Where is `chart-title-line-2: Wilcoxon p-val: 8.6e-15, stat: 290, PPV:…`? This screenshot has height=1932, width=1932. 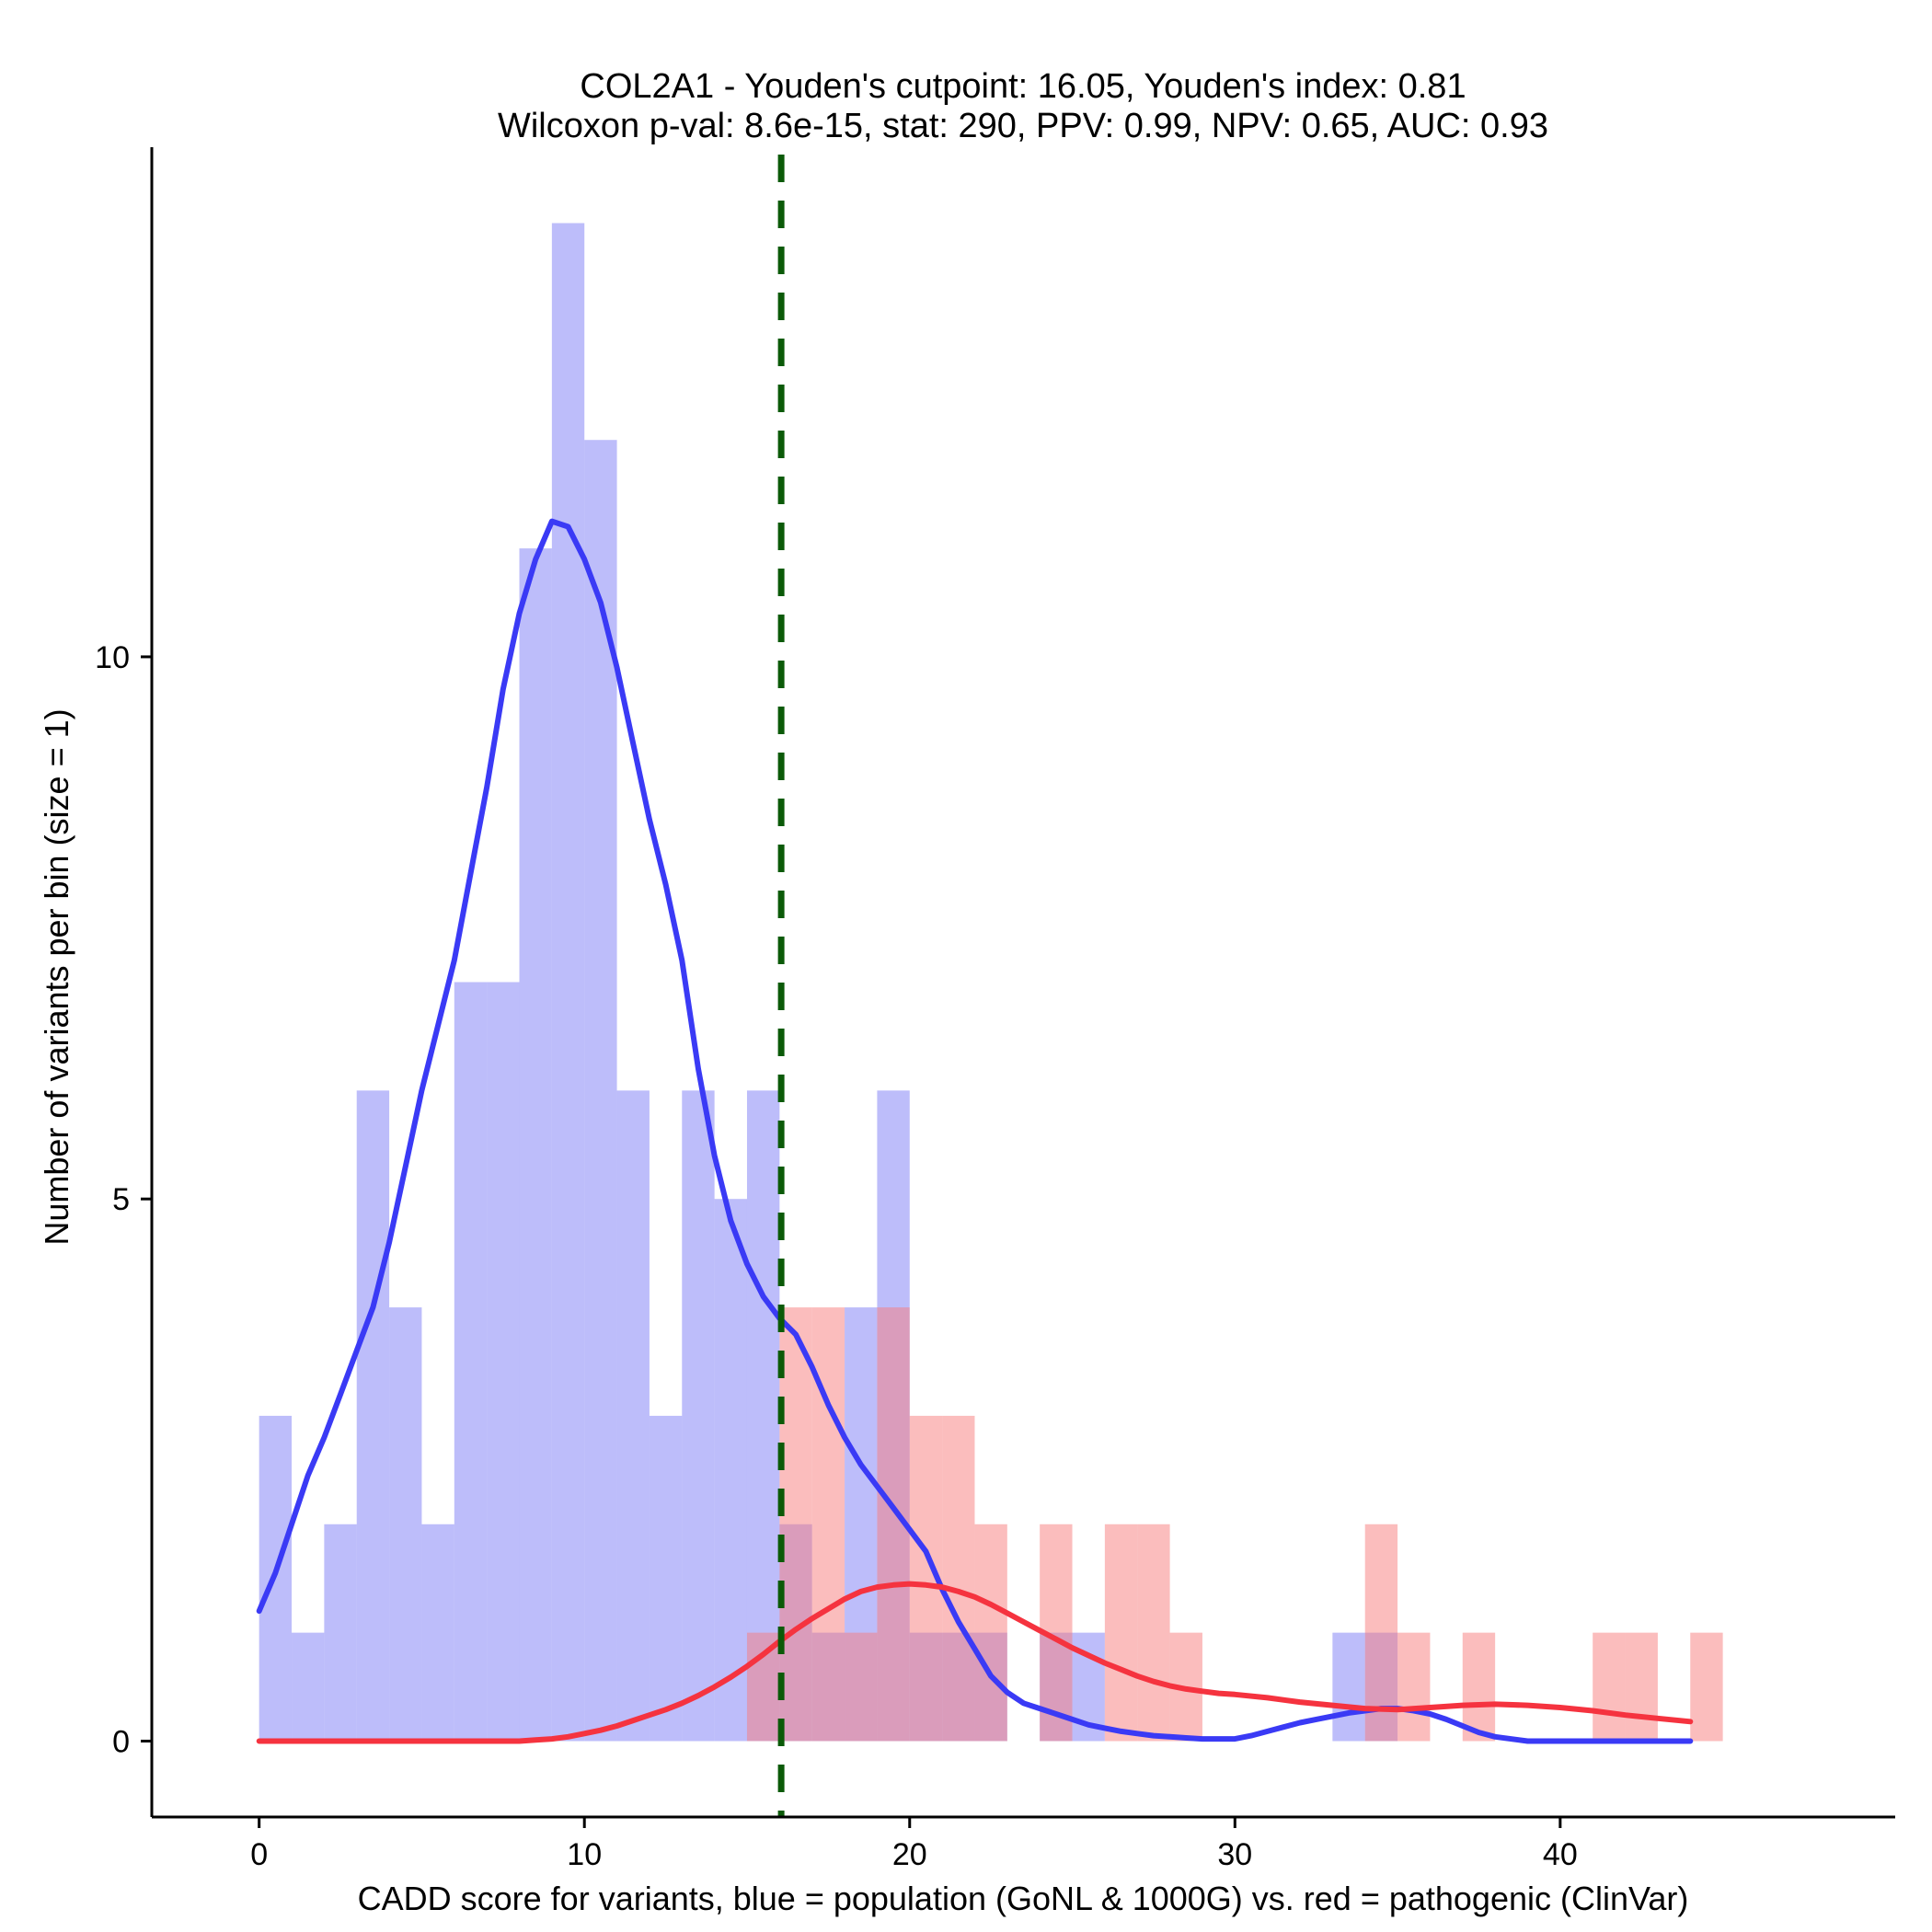
chart-title-line-2: Wilcoxon p-val: 8.6e-15, stat: 290, PPV:… is located at coordinates (1023, 126).